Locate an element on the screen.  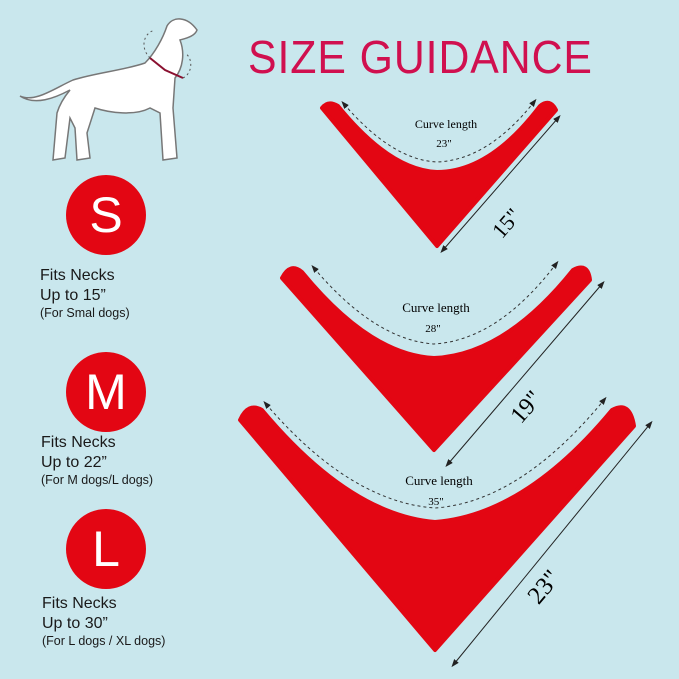
dog-size-note: (For Smal dogs) is located at coordinates (85, 313).